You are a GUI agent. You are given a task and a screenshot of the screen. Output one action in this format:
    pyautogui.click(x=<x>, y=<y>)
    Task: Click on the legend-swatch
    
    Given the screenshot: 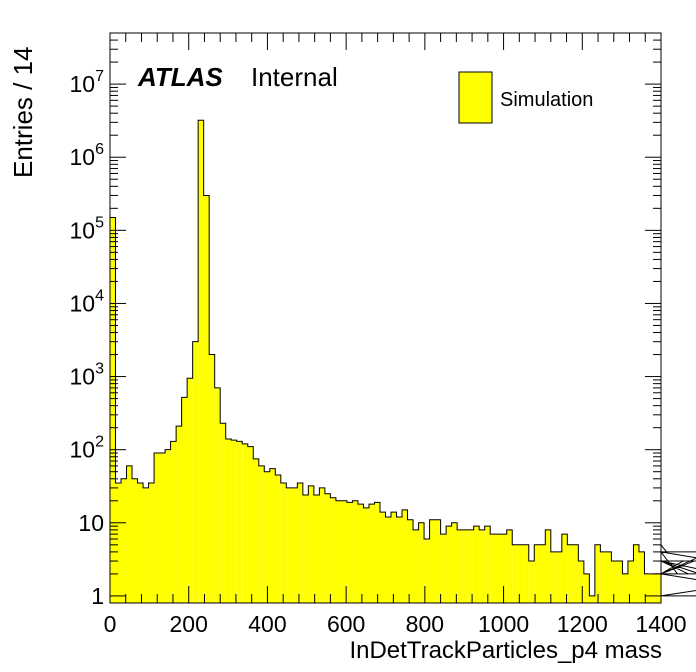 What is the action you would take?
    pyautogui.click(x=475, y=97)
    